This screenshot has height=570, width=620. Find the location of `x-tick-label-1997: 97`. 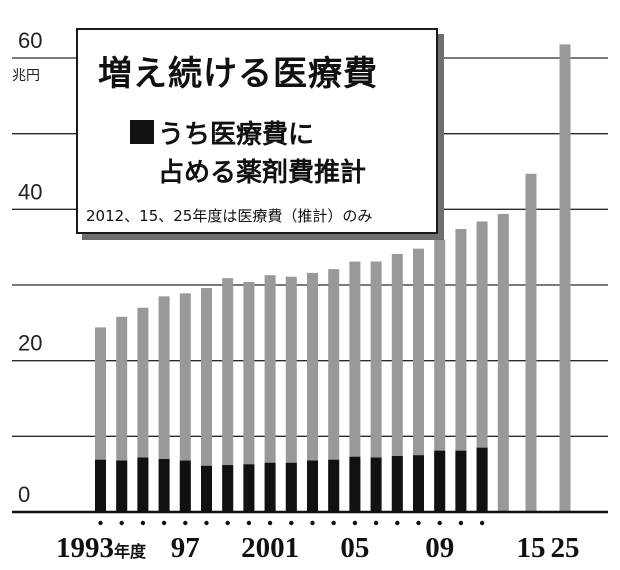

x-tick-label-1997: 97 is located at coordinates (185, 548).